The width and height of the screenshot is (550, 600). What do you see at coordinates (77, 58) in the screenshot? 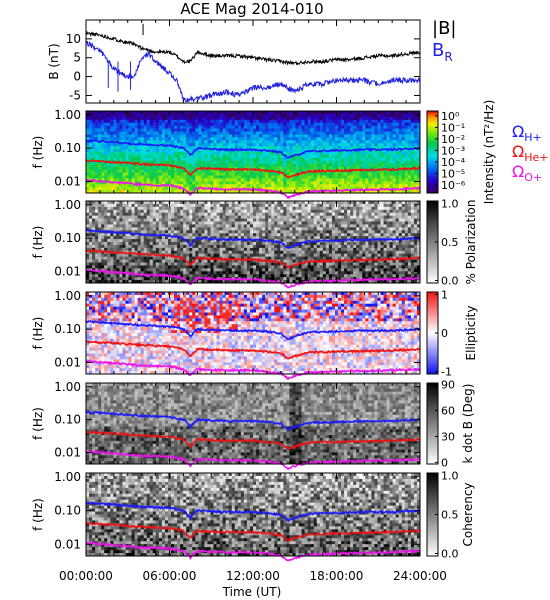
I see `y-tick-label: 5` at bounding box center [77, 58].